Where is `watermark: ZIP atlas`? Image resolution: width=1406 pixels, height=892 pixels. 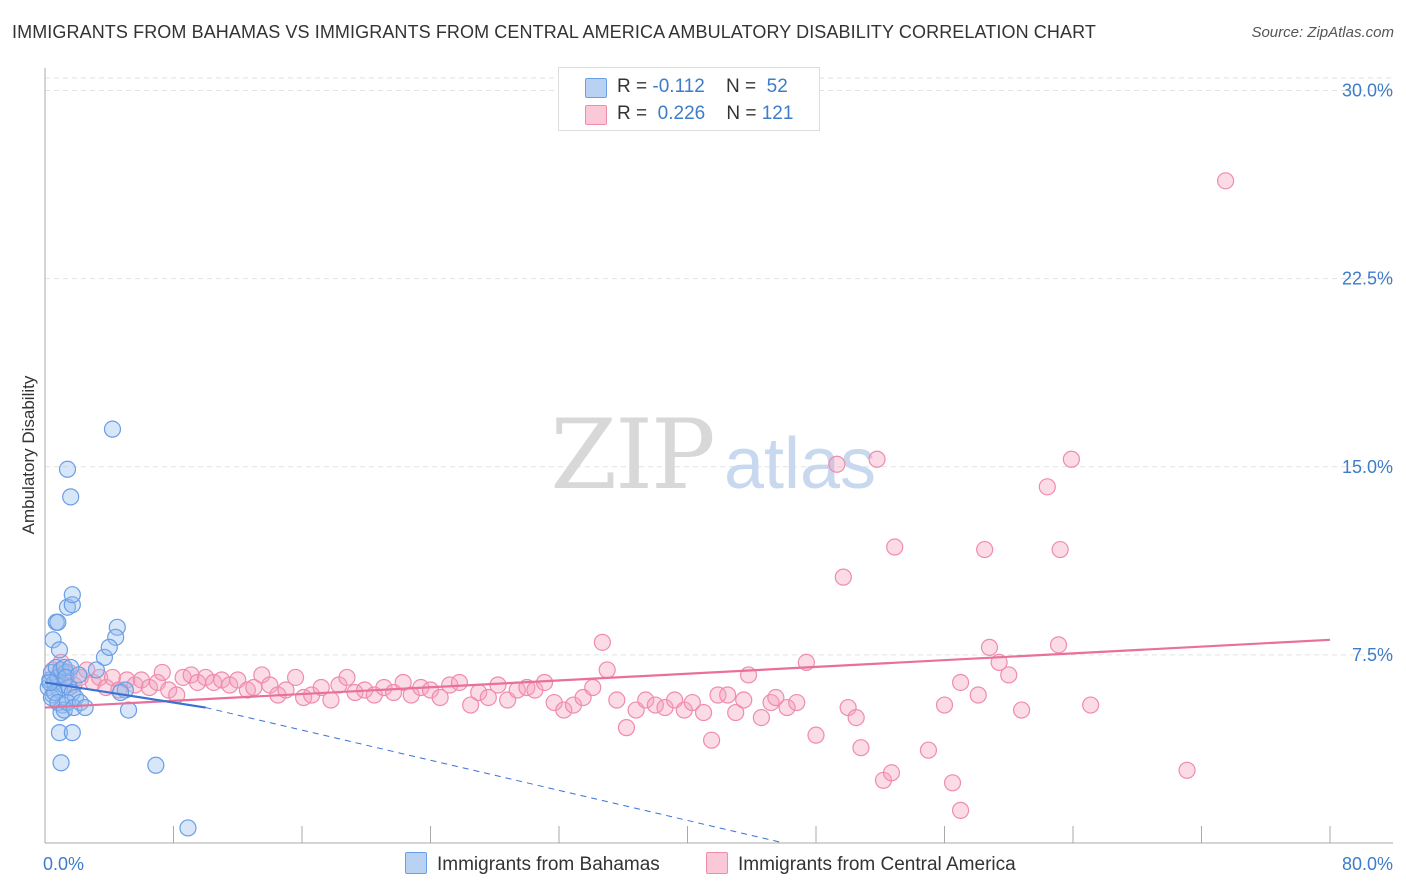 watermark: ZIP atlas is located at coordinates (713, 455).